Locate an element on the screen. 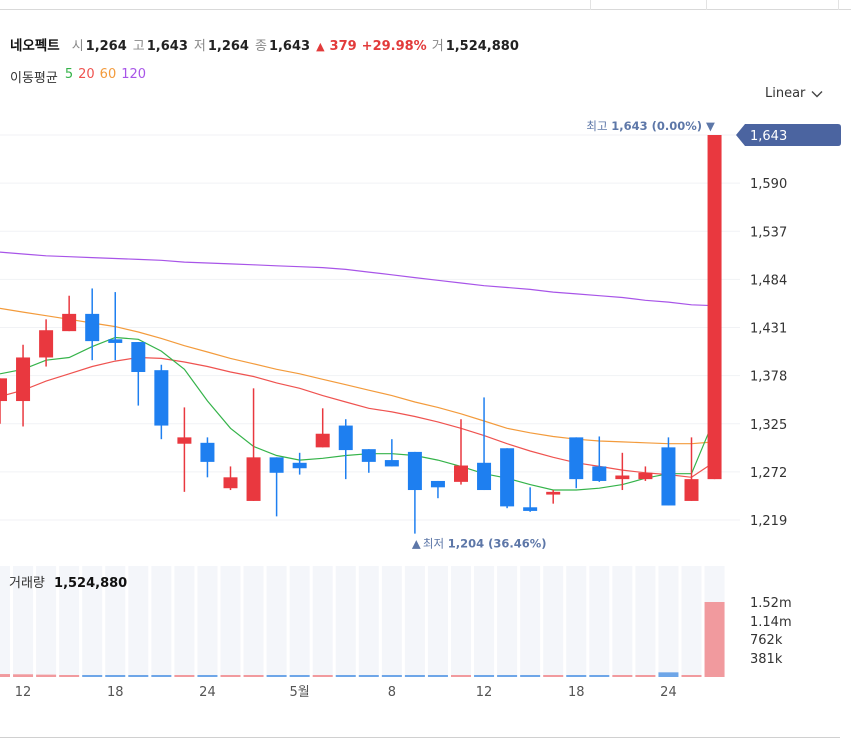  low-price-annotation: 최저 1,204 (36.46%) is located at coordinates (485, 544).